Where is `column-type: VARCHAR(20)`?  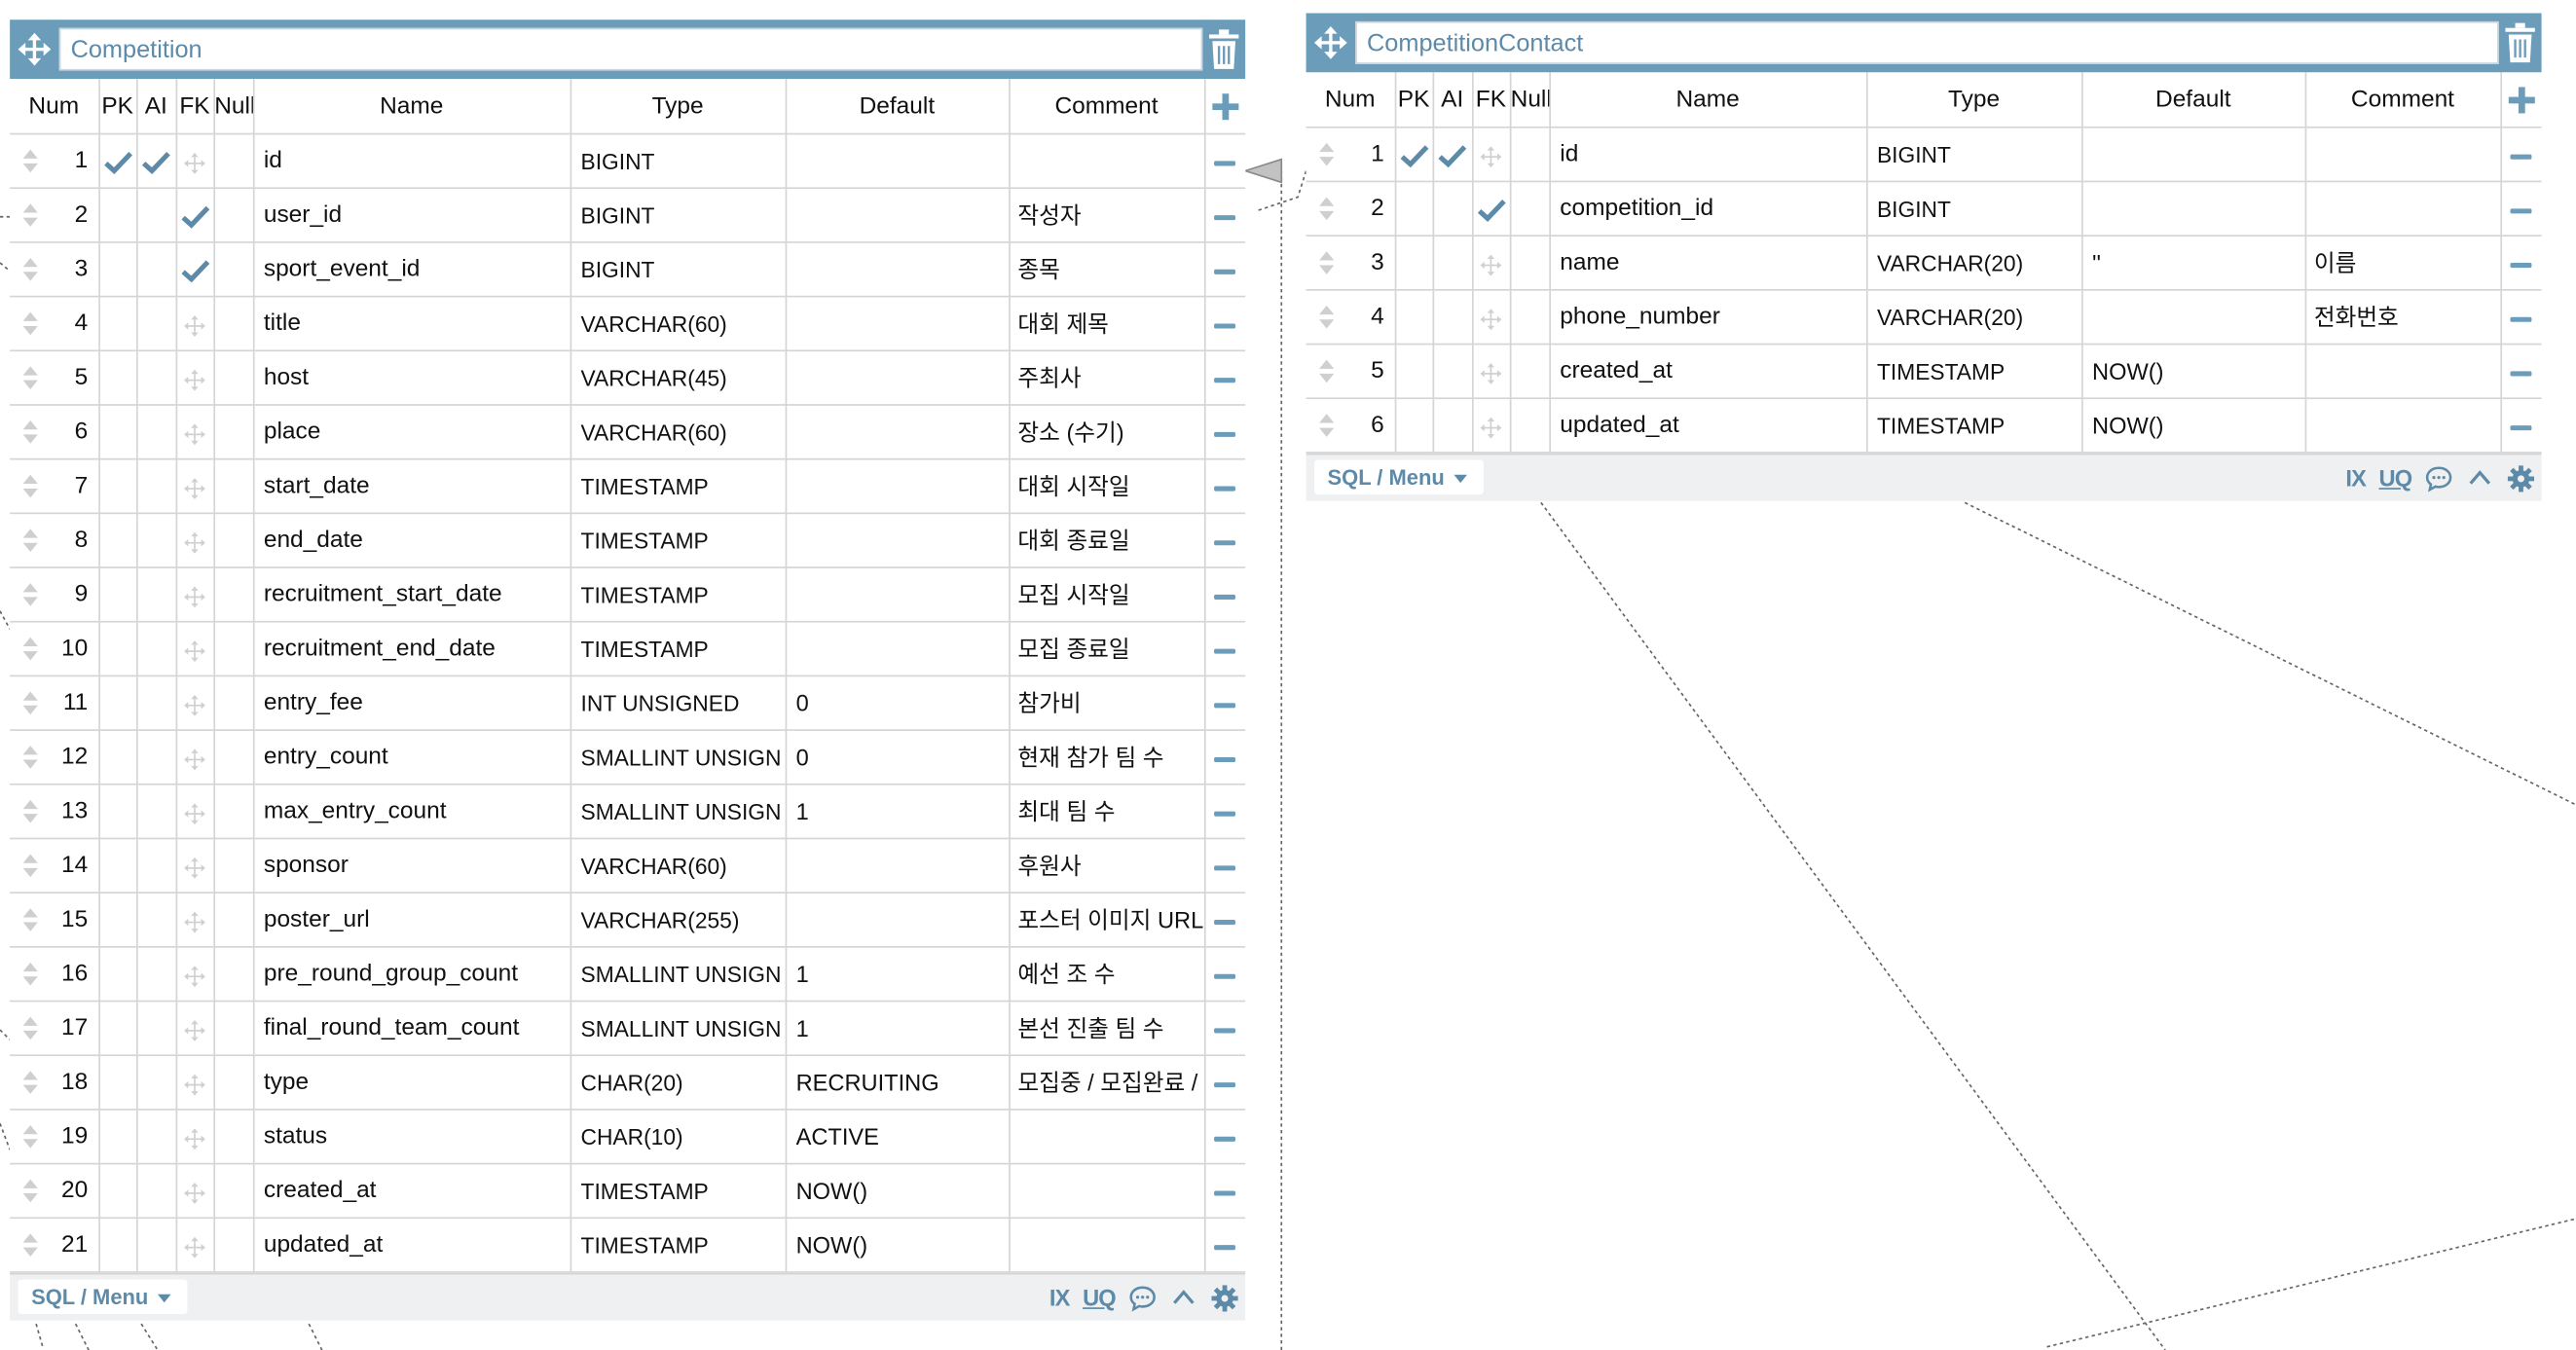 column-type: VARCHAR(20) is located at coordinates (1973, 317).